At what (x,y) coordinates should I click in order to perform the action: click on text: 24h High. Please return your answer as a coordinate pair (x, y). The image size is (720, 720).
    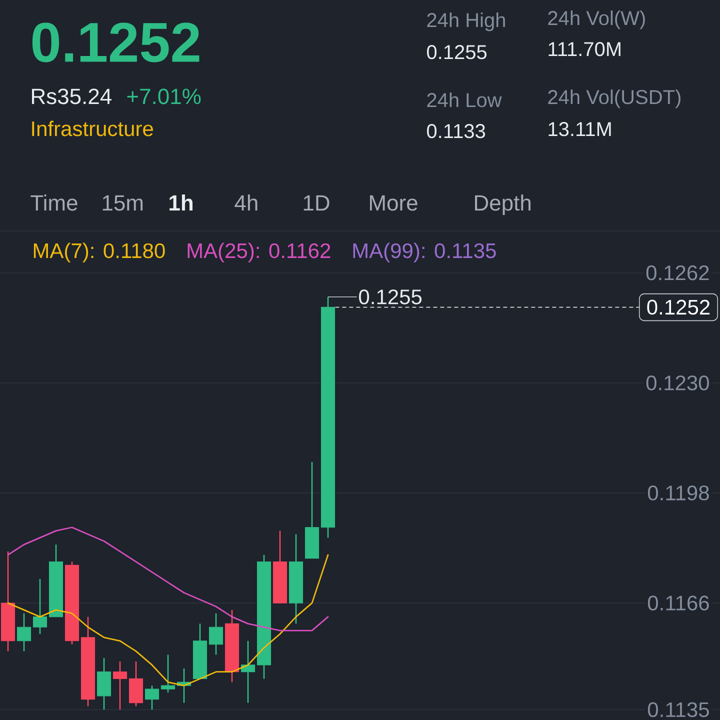
    Looking at the image, I should click on (466, 22).